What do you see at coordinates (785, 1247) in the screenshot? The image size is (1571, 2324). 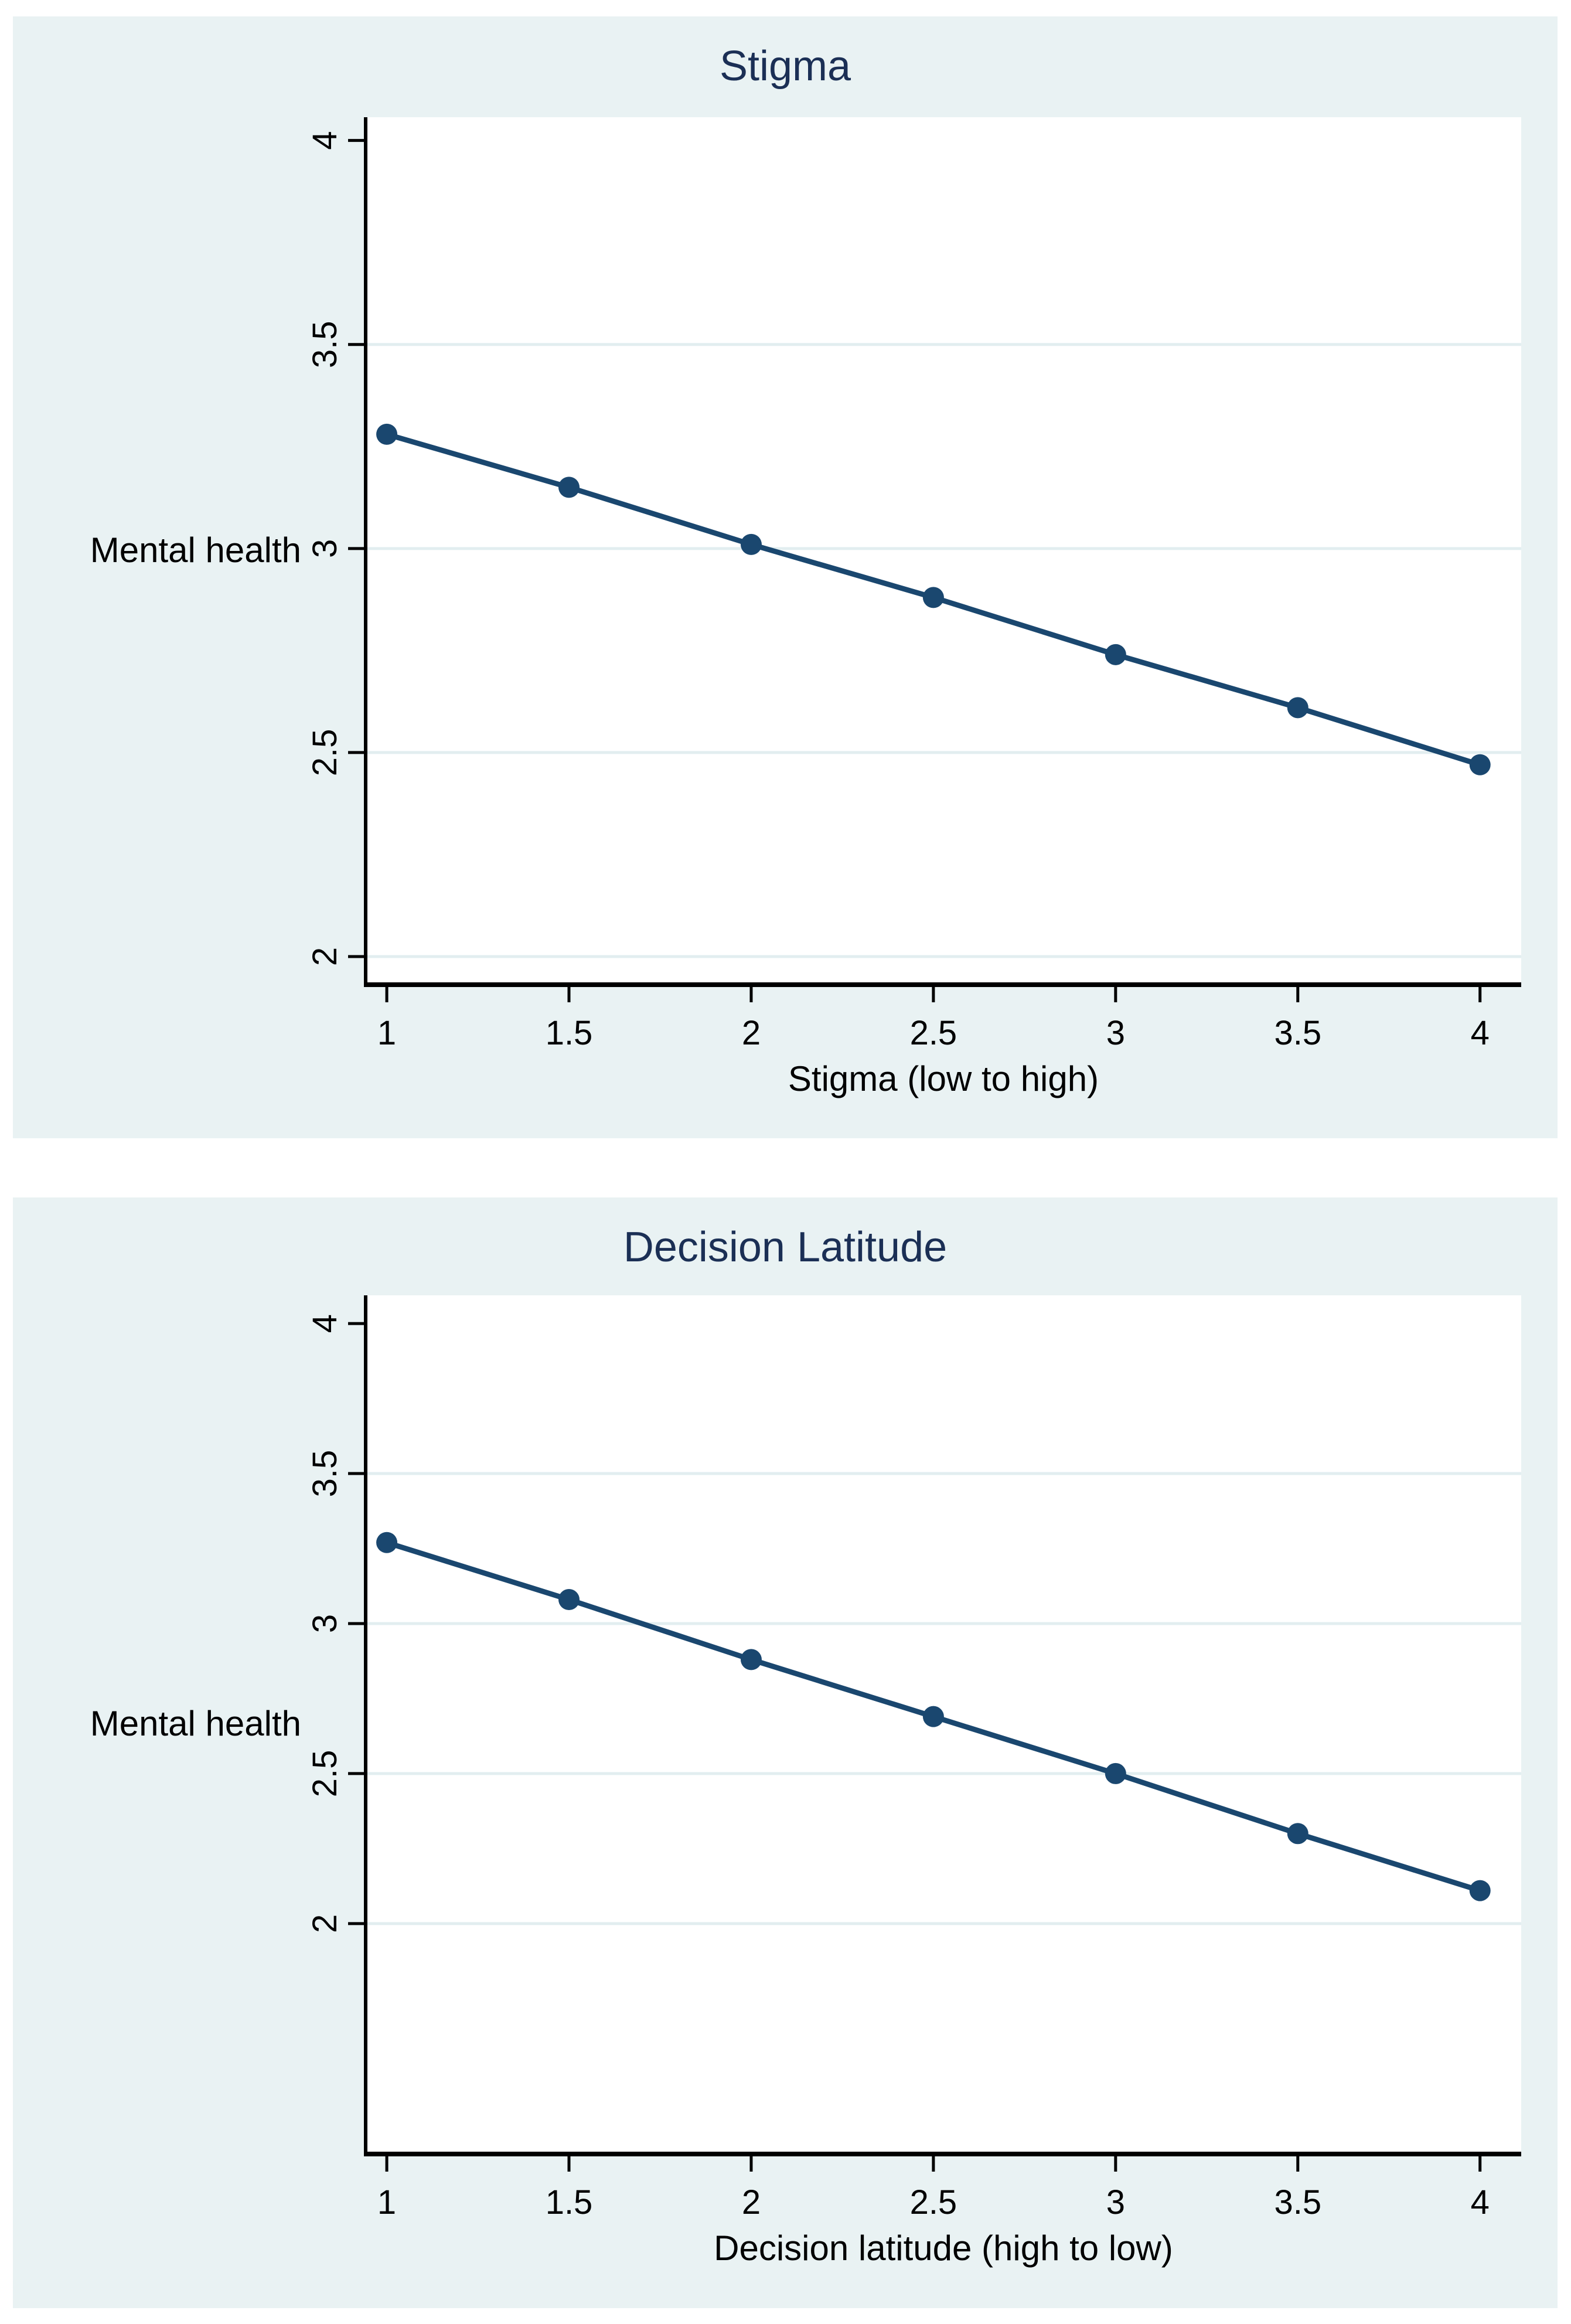 I see `decision-latitude-chart-title: Decision Latitude` at bounding box center [785, 1247].